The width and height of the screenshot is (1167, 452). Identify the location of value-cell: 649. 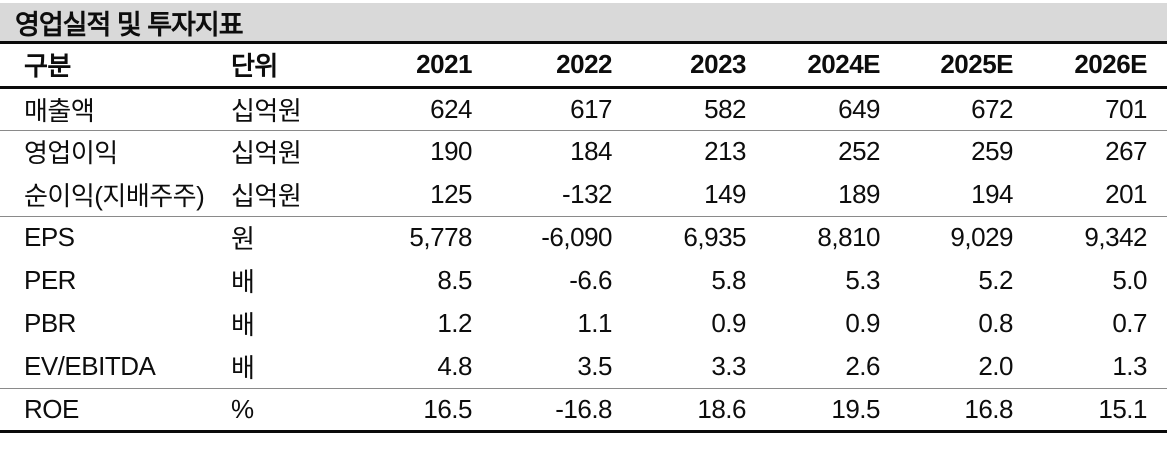
(813, 109).